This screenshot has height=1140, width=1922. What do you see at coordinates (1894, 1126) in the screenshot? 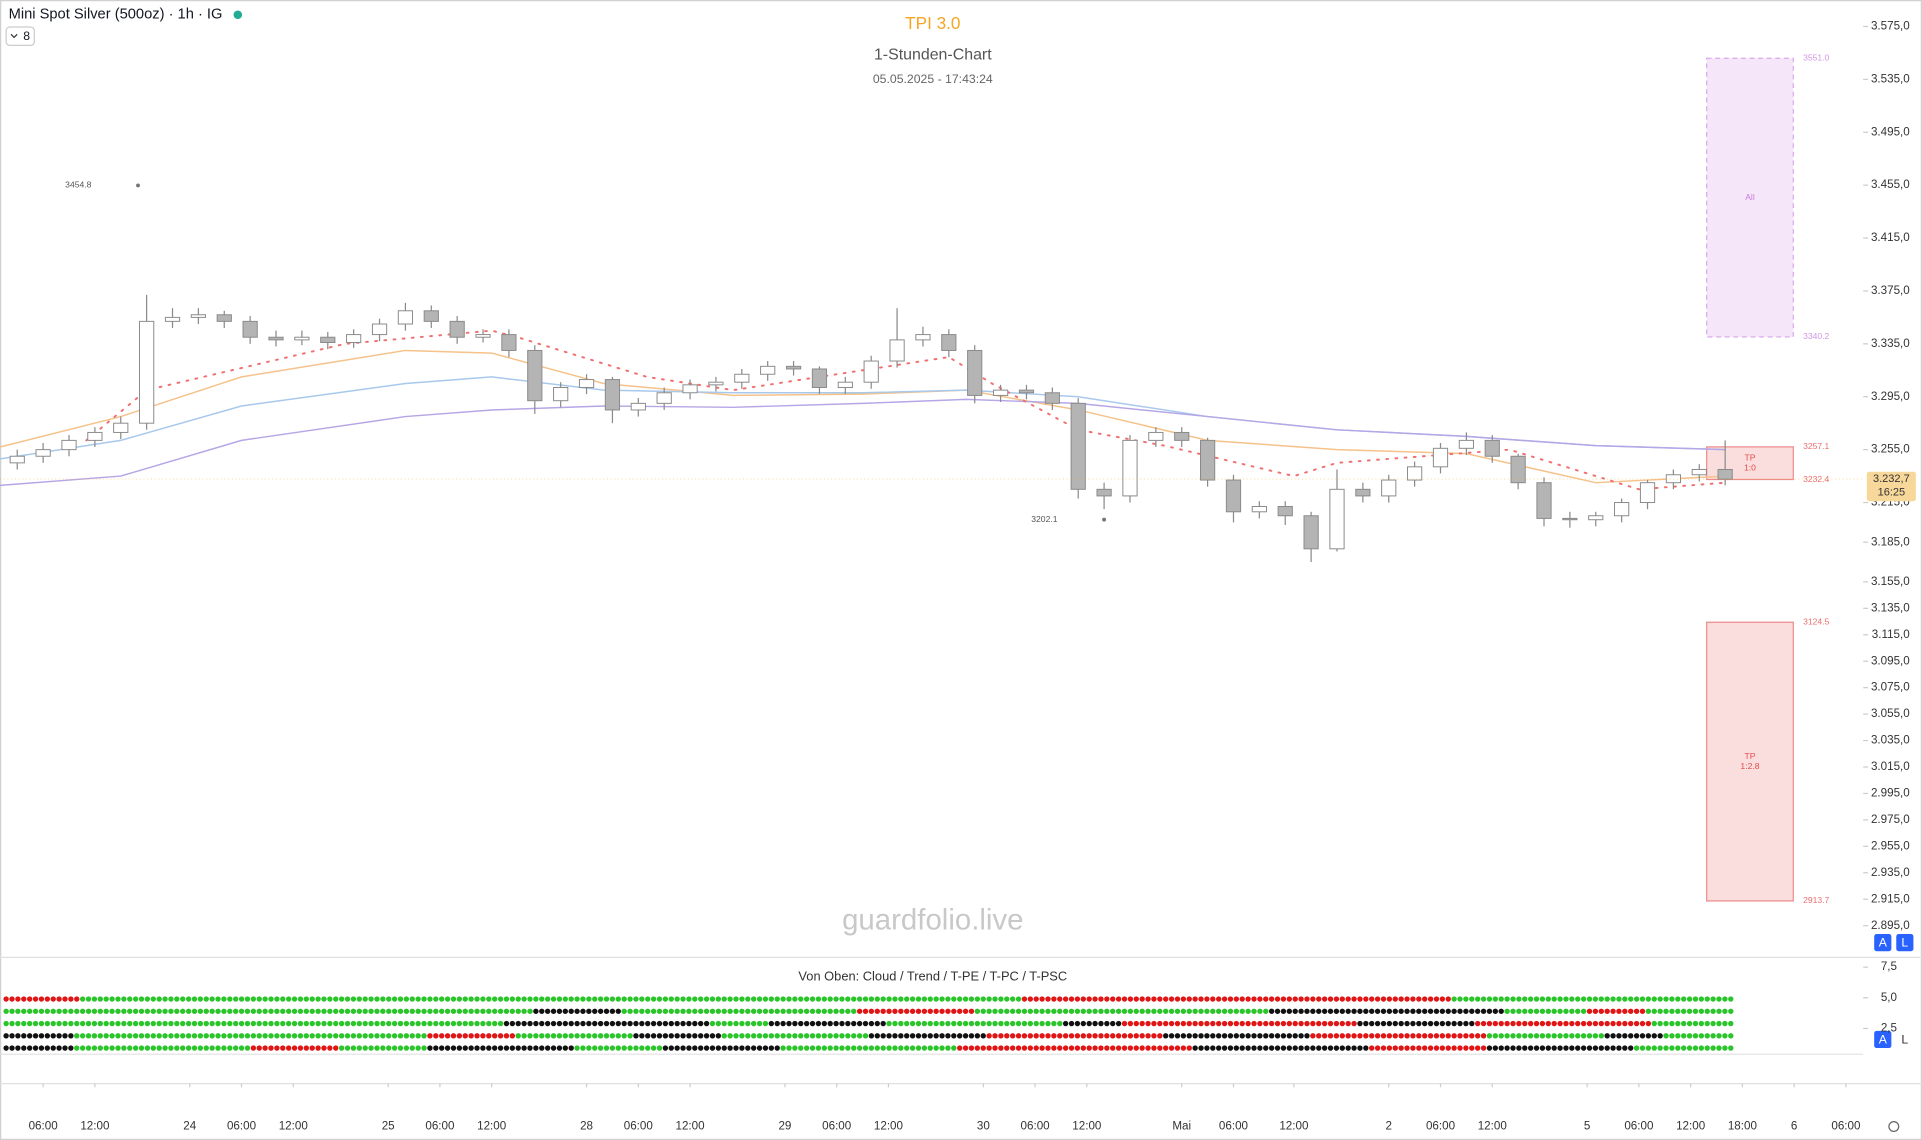
I see `settings-icon` at bounding box center [1894, 1126].